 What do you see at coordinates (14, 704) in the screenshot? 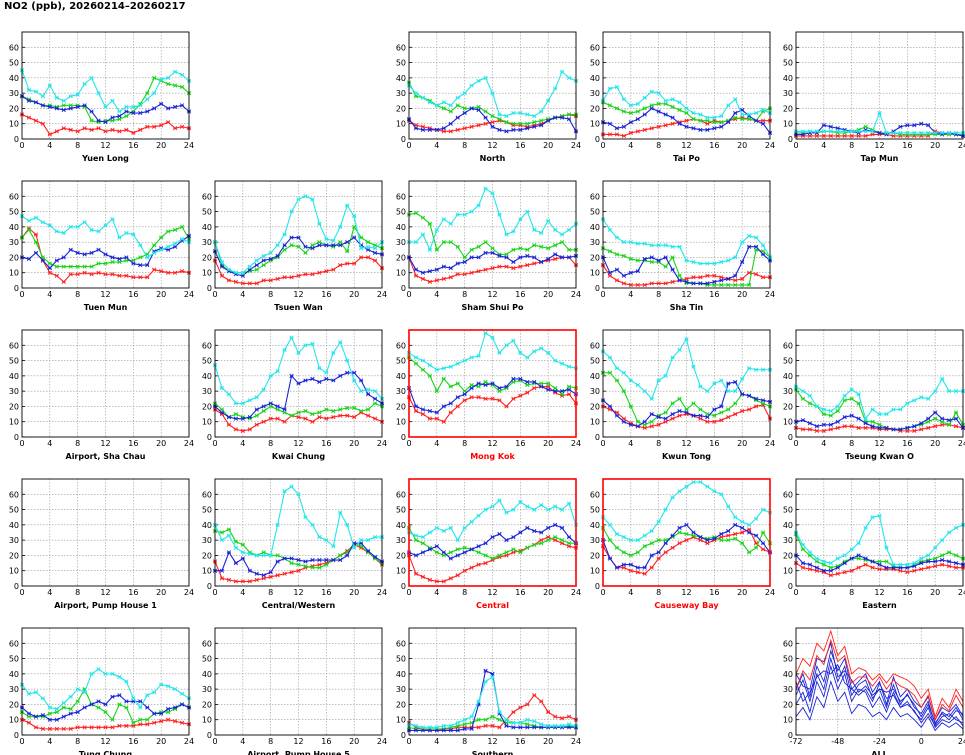
I see `y-tick-label: 20` at bounding box center [14, 704].